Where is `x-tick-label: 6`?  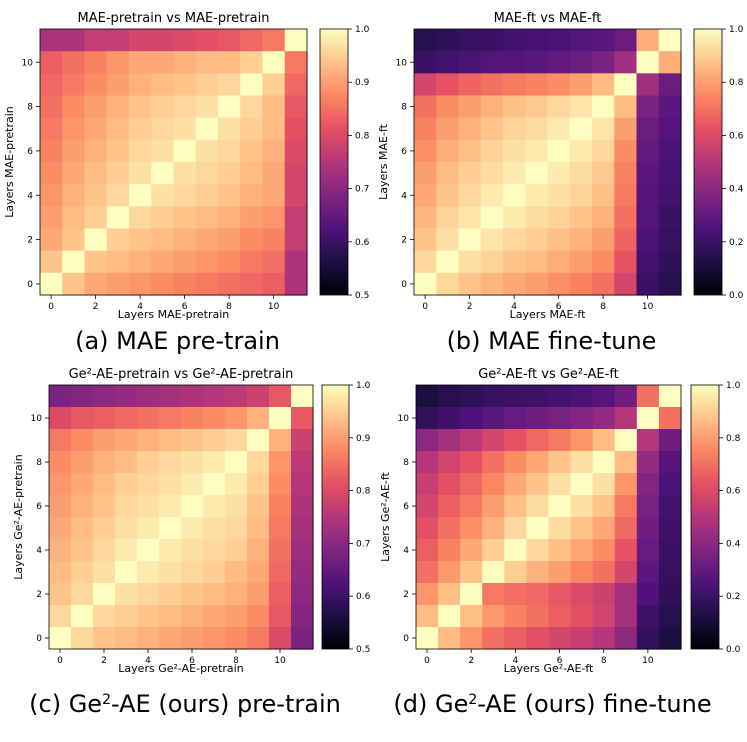
x-tick-label: 6 is located at coordinates (559, 307).